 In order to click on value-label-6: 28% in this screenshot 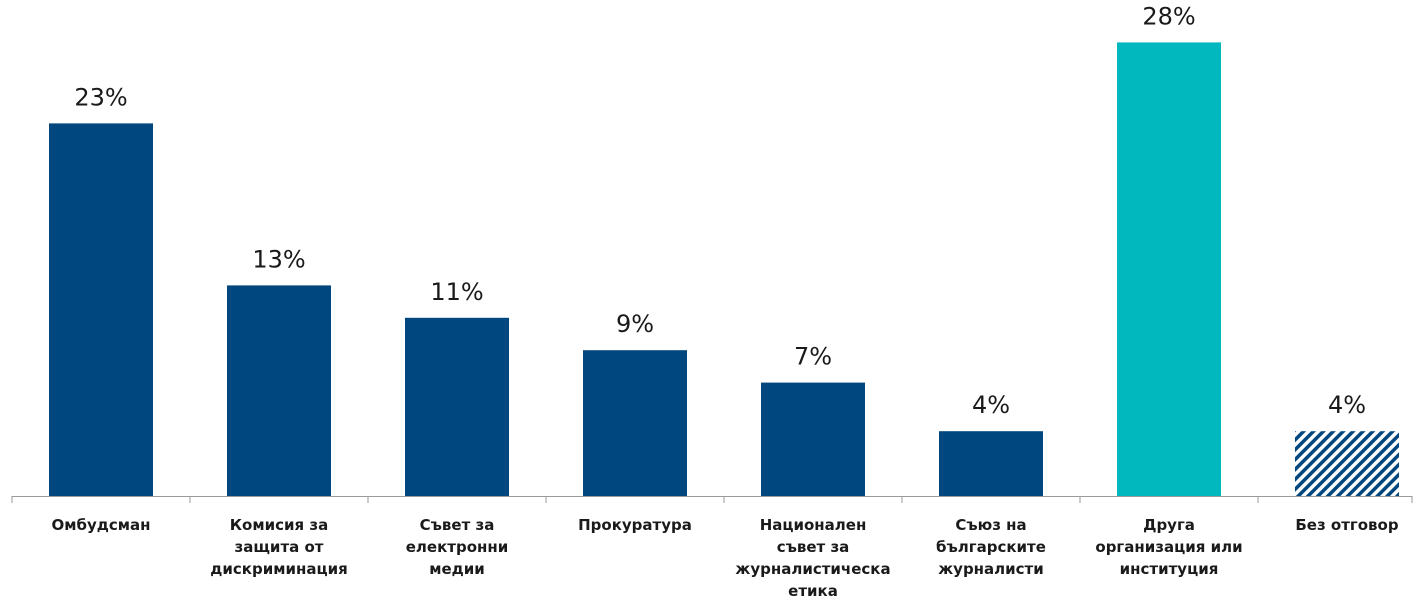, I will do `click(1168, 16)`.